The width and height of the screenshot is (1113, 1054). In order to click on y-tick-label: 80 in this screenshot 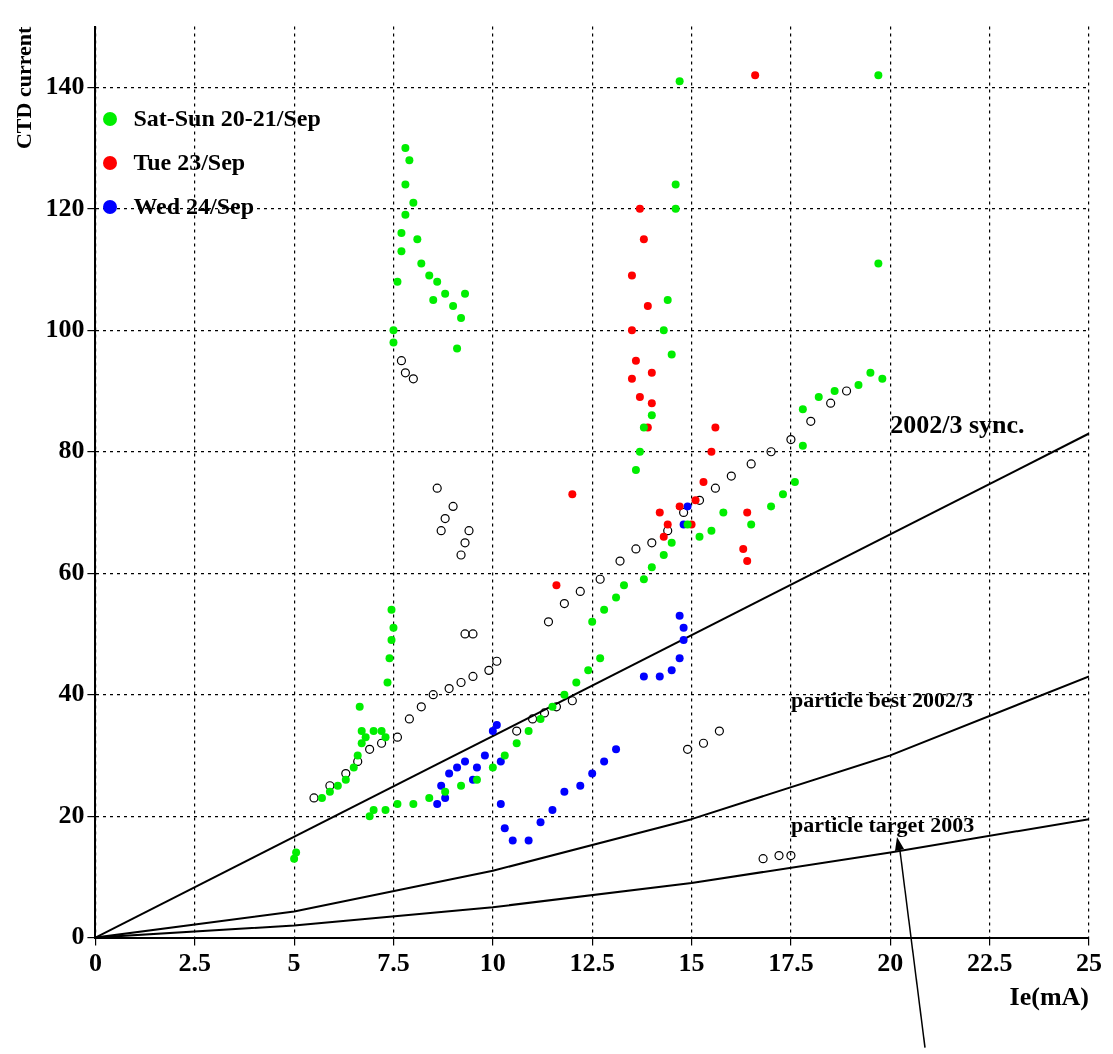, I will do `click(71, 450)`.